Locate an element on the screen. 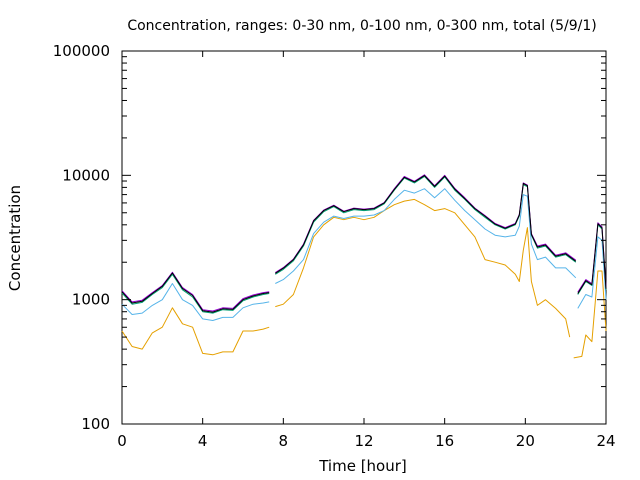 The height and width of the screenshot is (480, 640). x-tick-label: 4 is located at coordinates (203, 441).